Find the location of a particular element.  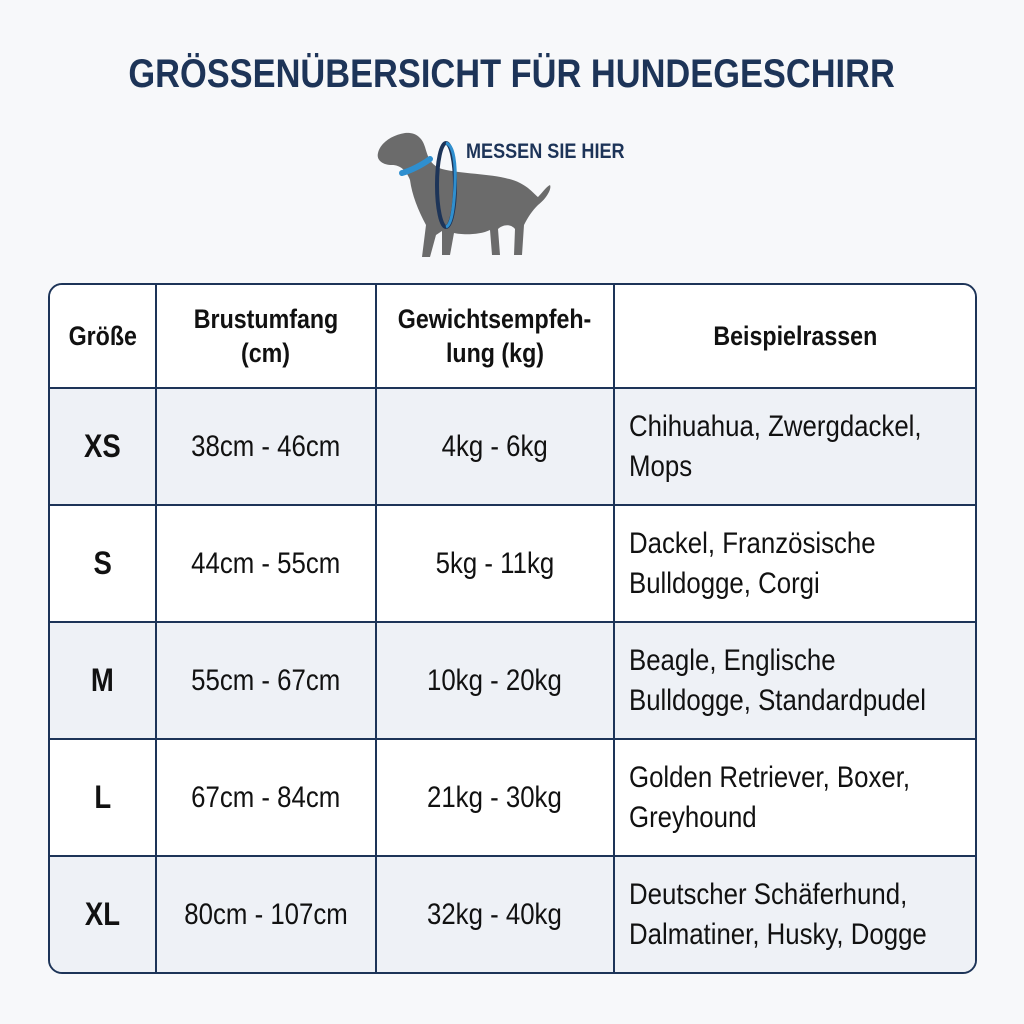

size-cell: L is located at coordinates (103, 798).